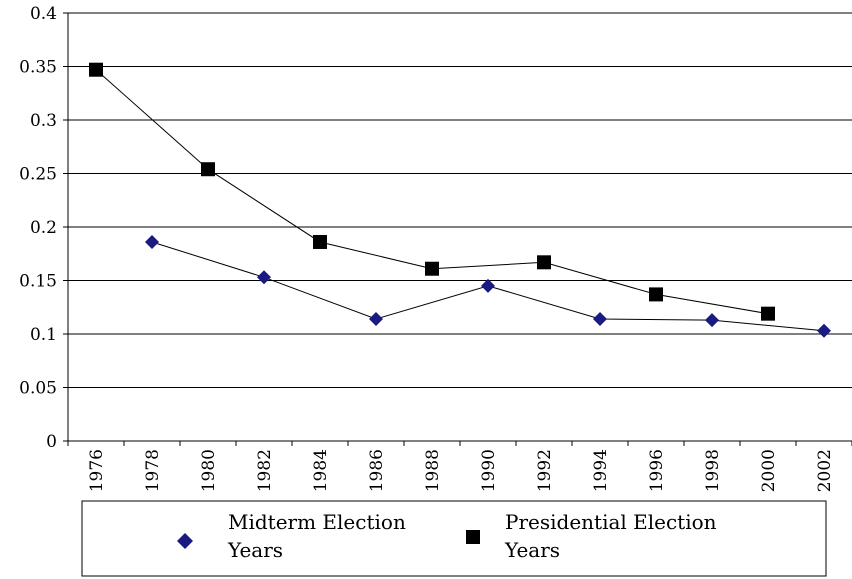  Describe the element at coordinates (433, 470) in the screenshot. I see `x-tick-label-1988: 1988` at that location.